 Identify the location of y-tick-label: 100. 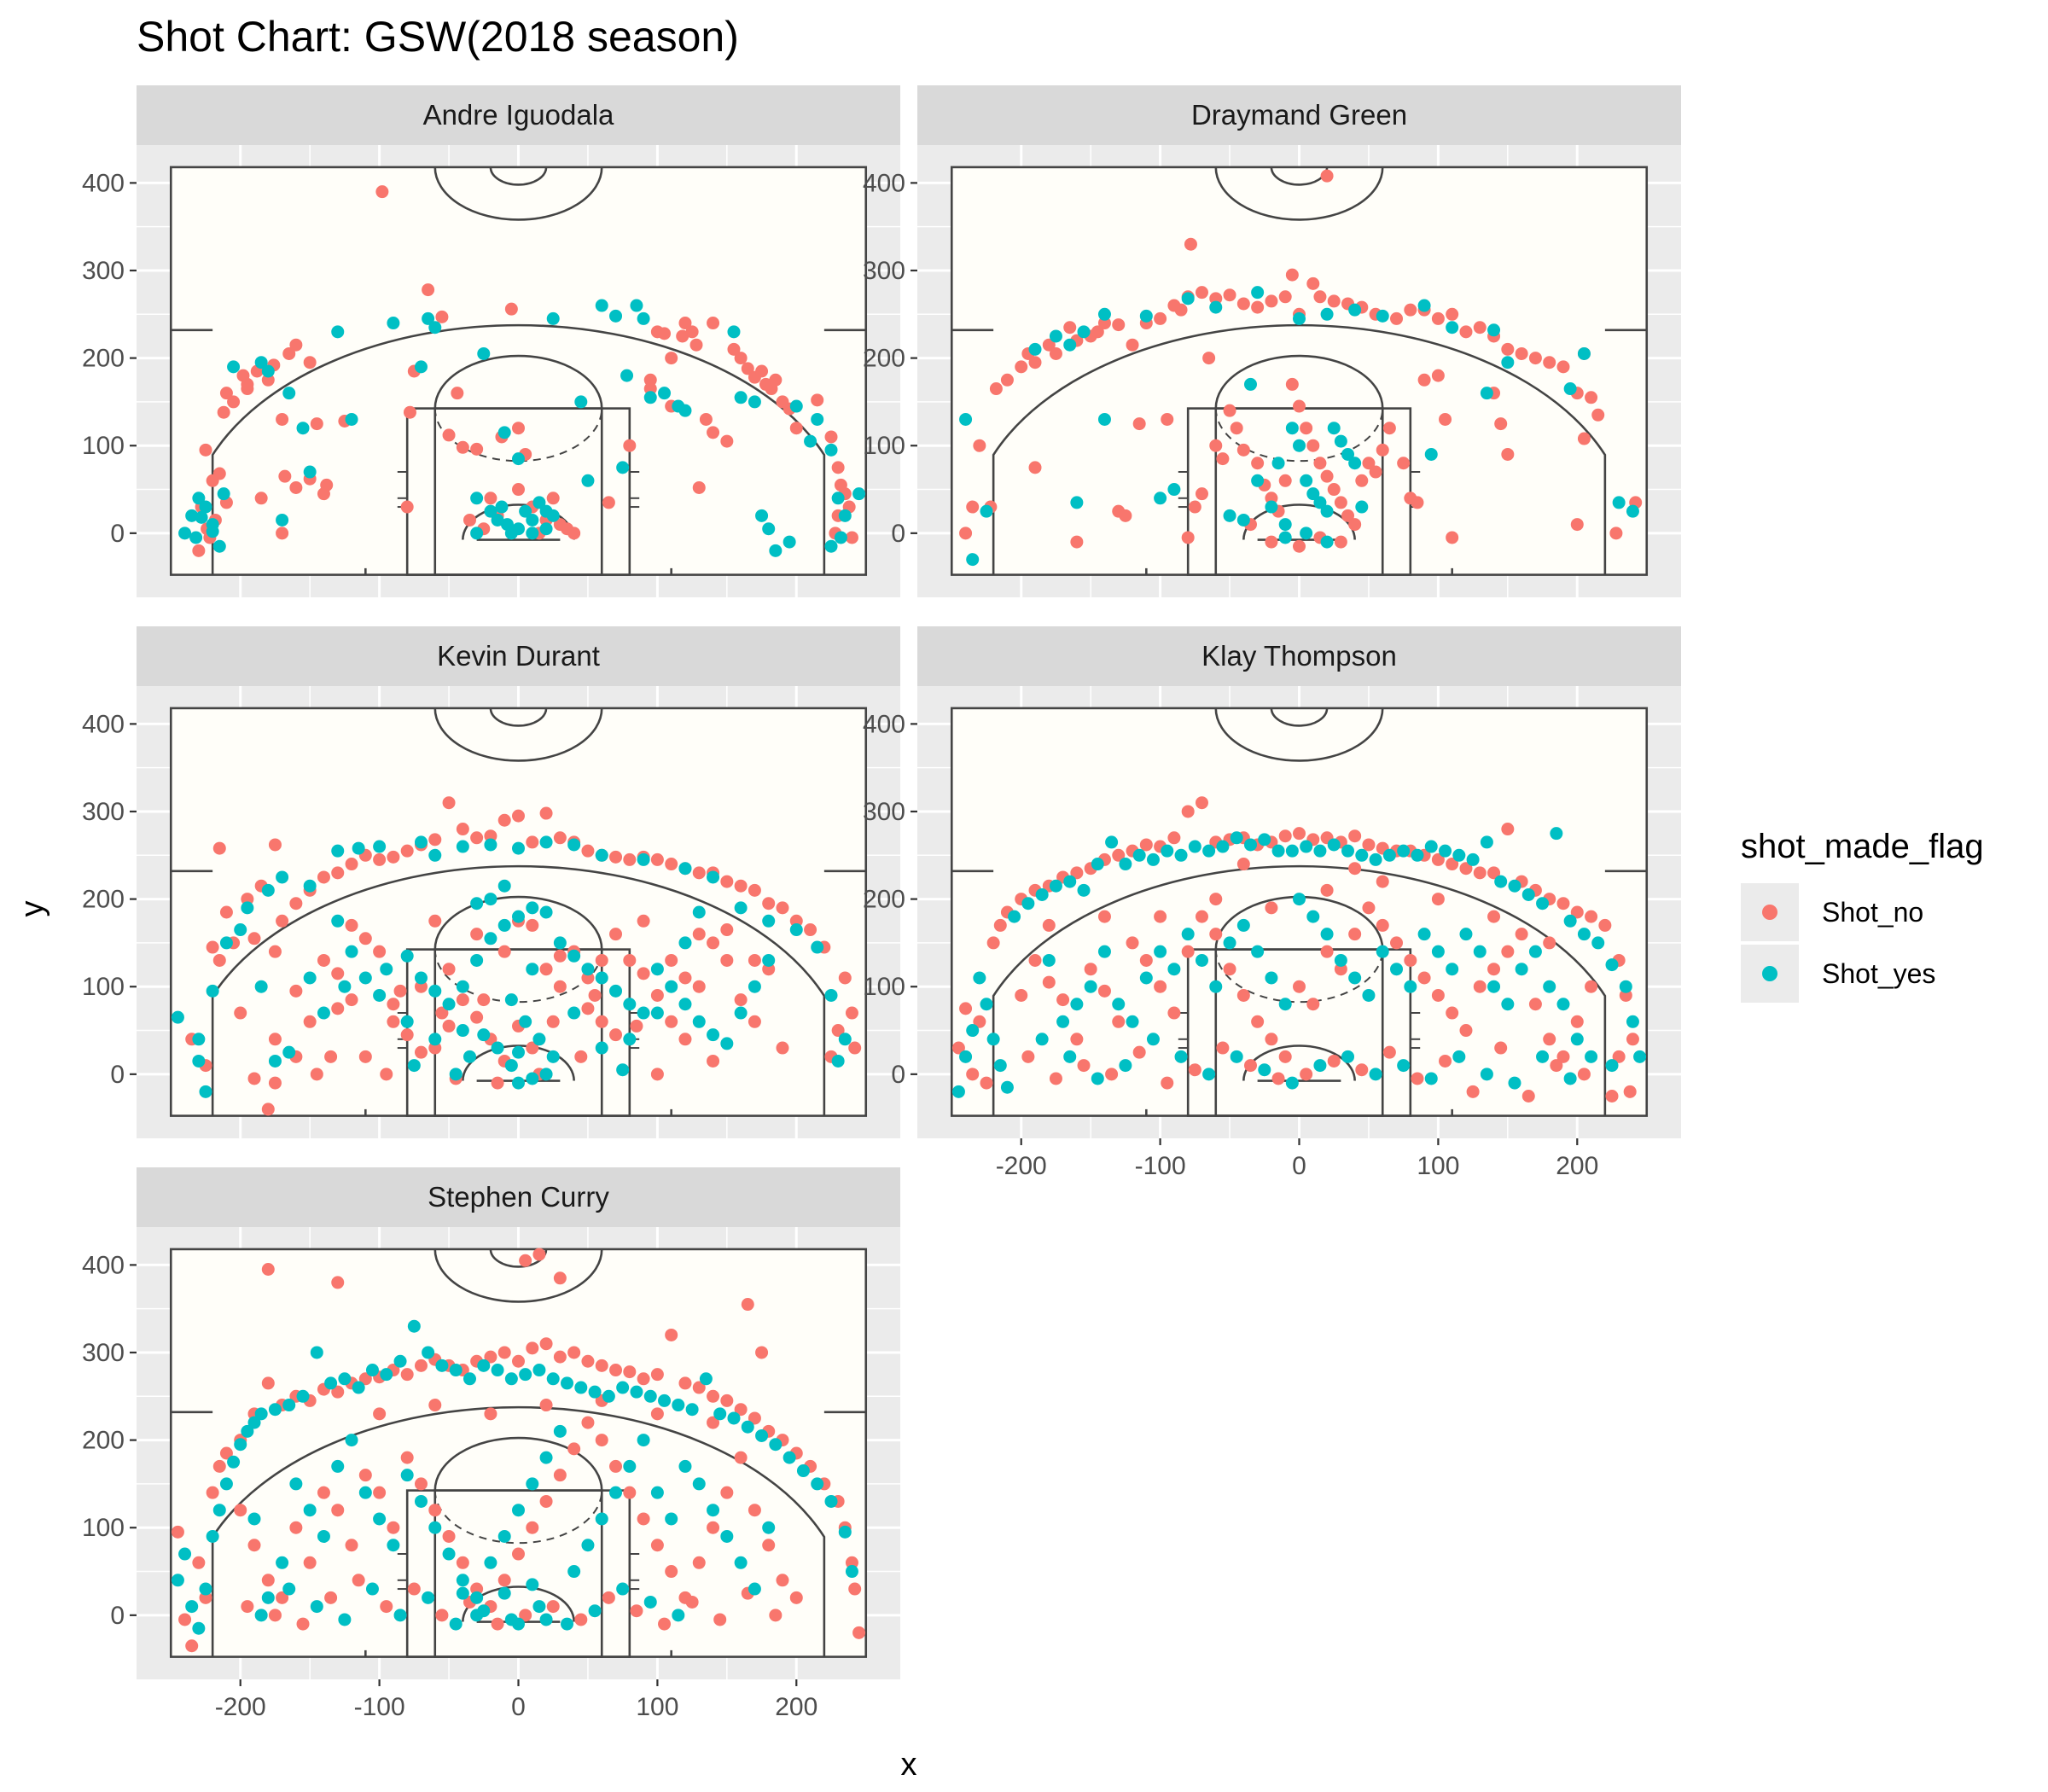
(103, 987).